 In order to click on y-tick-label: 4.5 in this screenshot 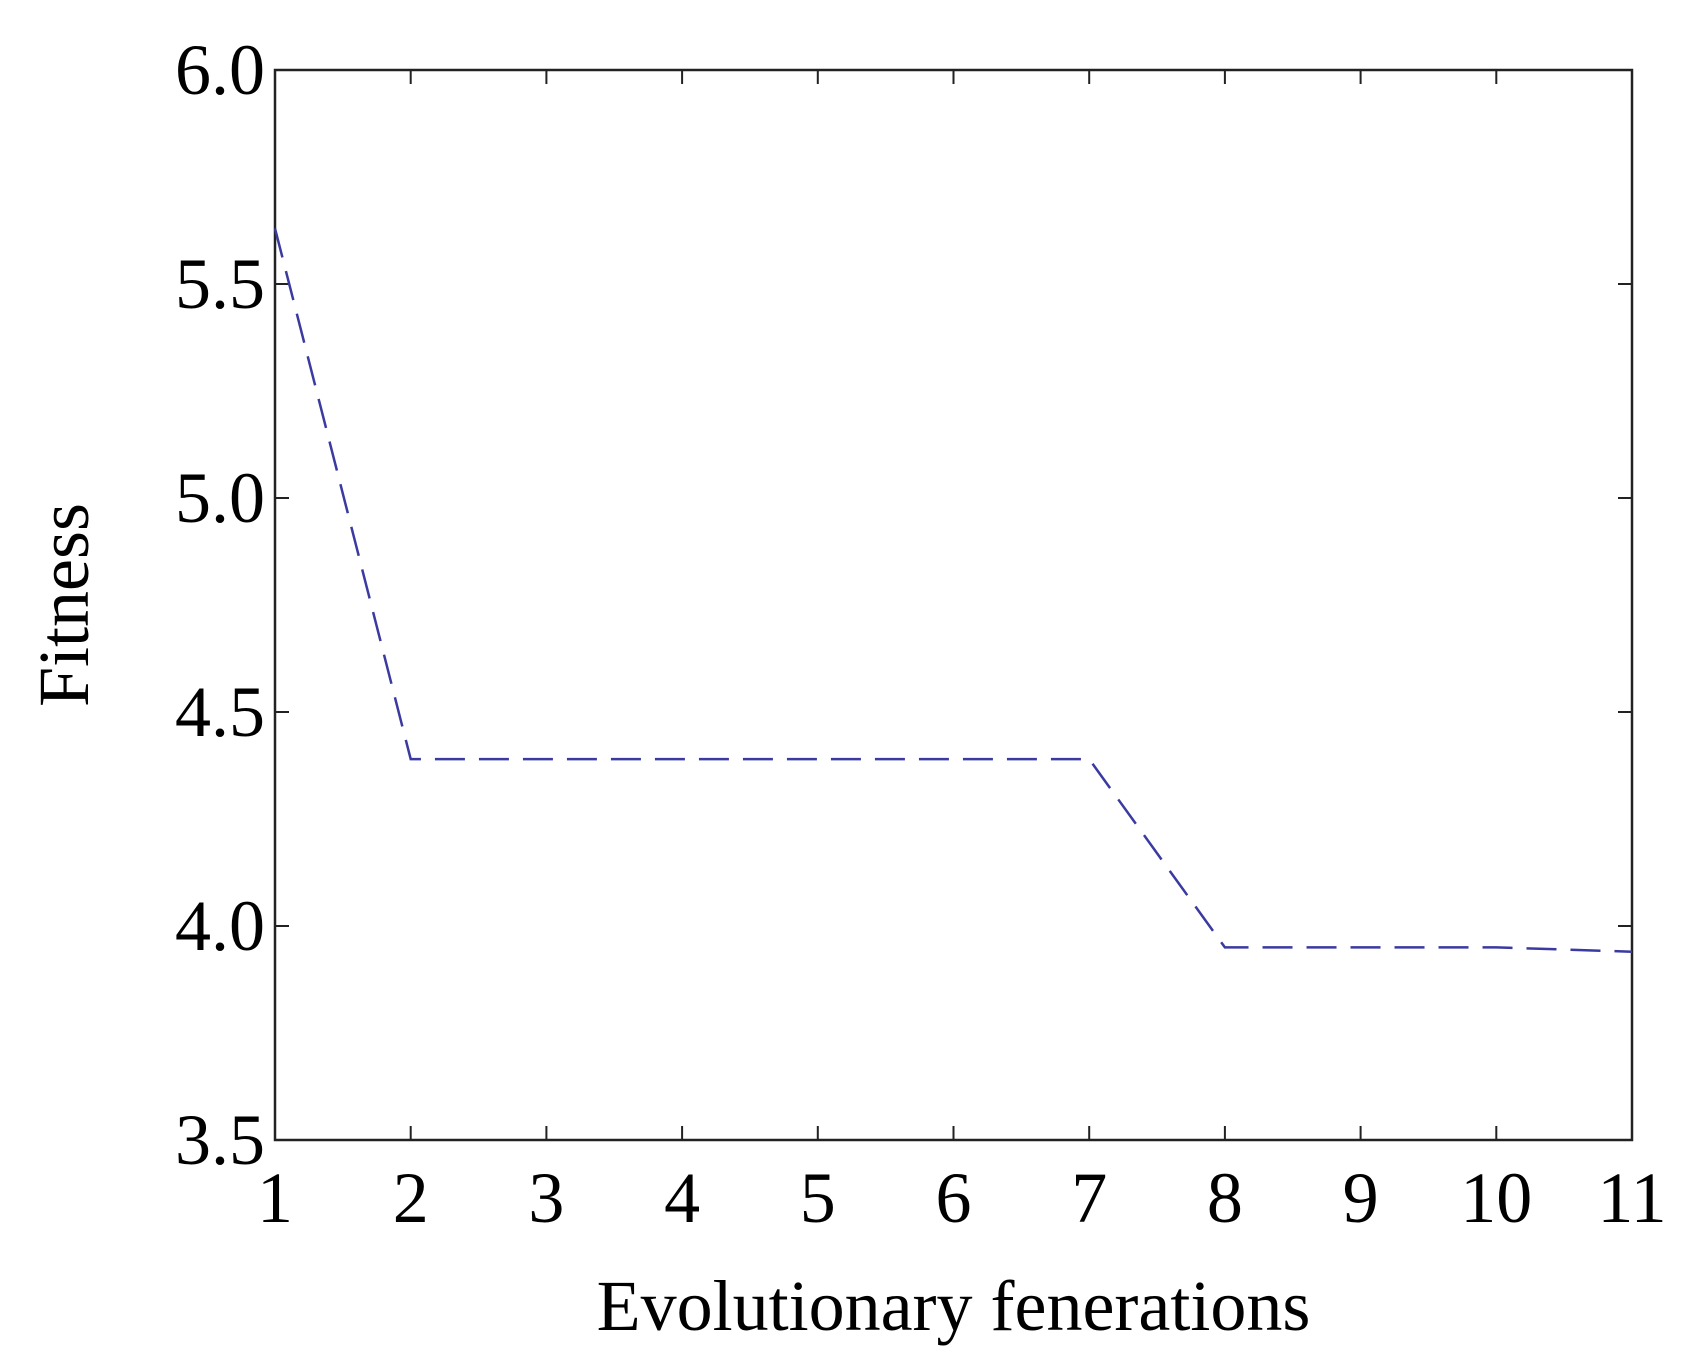, I will do `click(220, 712)`.